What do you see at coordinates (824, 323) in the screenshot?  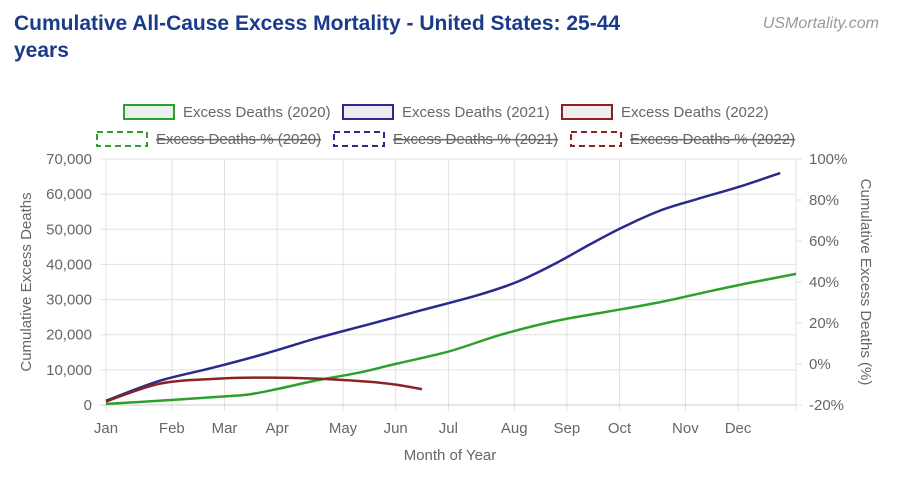 I see `y2-tick-label: 20%` at bounding box center [824, 323].